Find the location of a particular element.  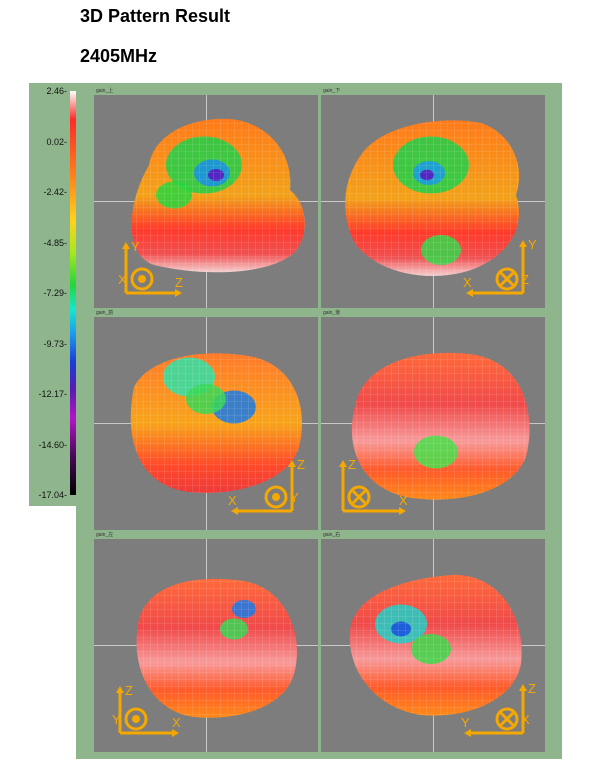

axis-triad: ZX is located at coordinates (373, 486).